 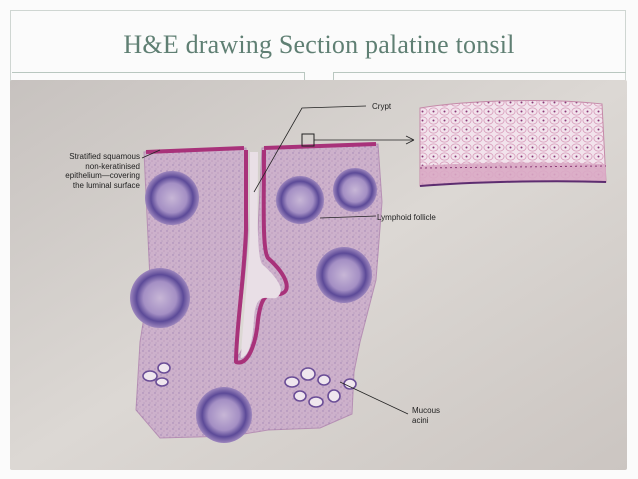 What do you see at coordinates (410, 140) in the screenshot?
I see `inset-arrowhead` at bounding box center [410, 140].